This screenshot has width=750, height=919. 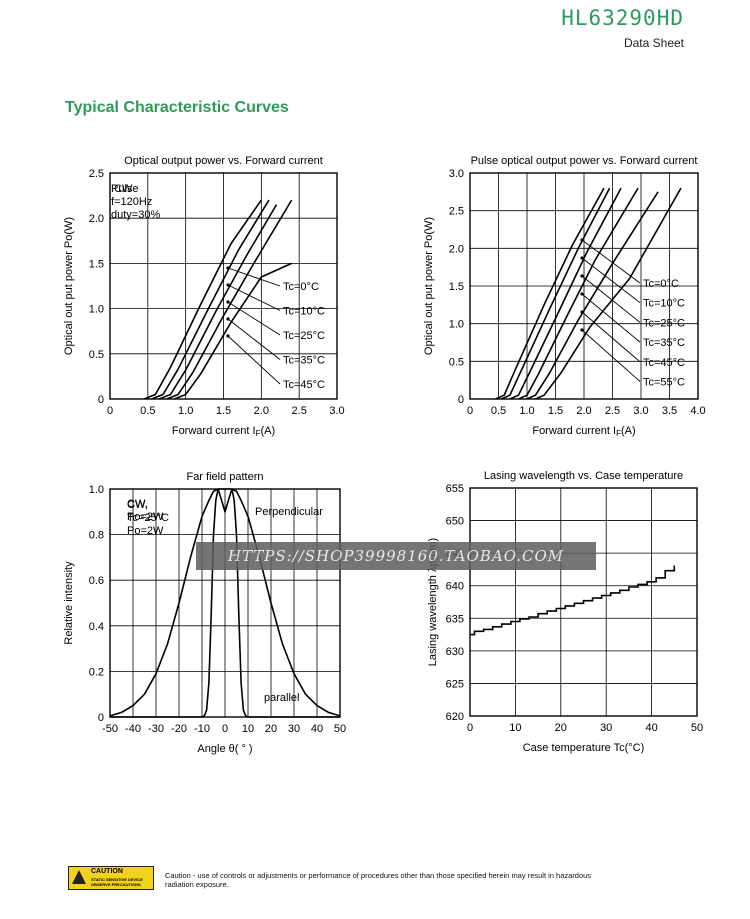 What do you see at coordinates (145, 531) in the screenshot?
I see `chart-annotation: Po=2W` at bounding box center [145, 531].